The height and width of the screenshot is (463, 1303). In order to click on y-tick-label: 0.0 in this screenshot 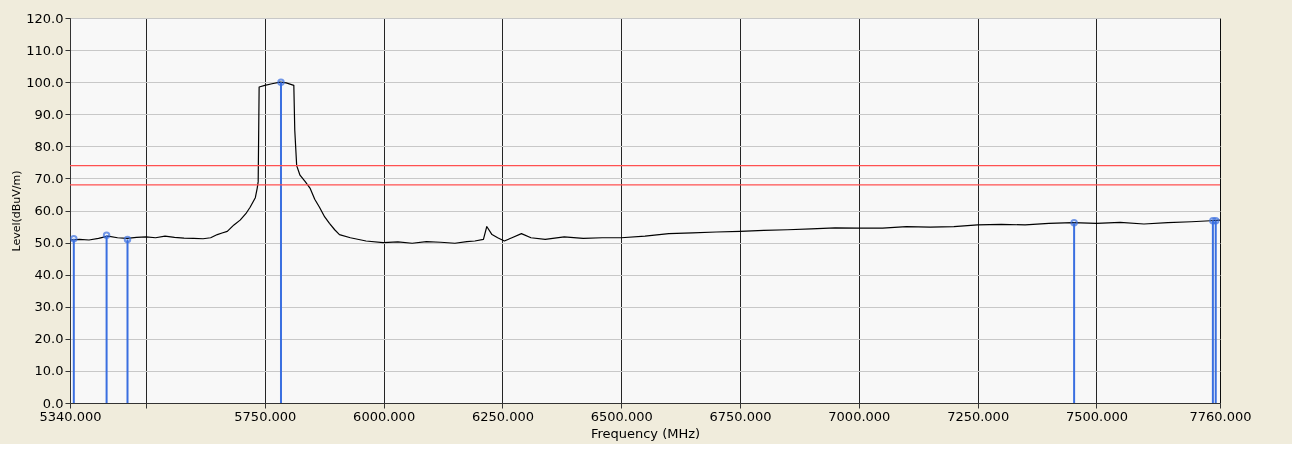, I will do `click(53, 403)`.